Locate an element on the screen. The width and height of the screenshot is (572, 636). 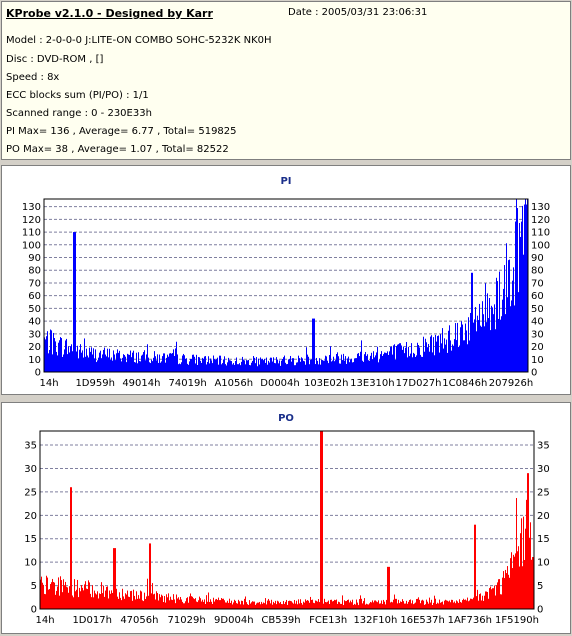
pi-ytick-right: 50 is located at coordinates (537, 309).